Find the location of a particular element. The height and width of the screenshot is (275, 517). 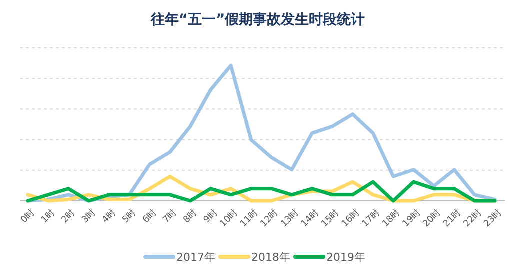

x-tick-label: 8时 is located at coordinates (190, 216).